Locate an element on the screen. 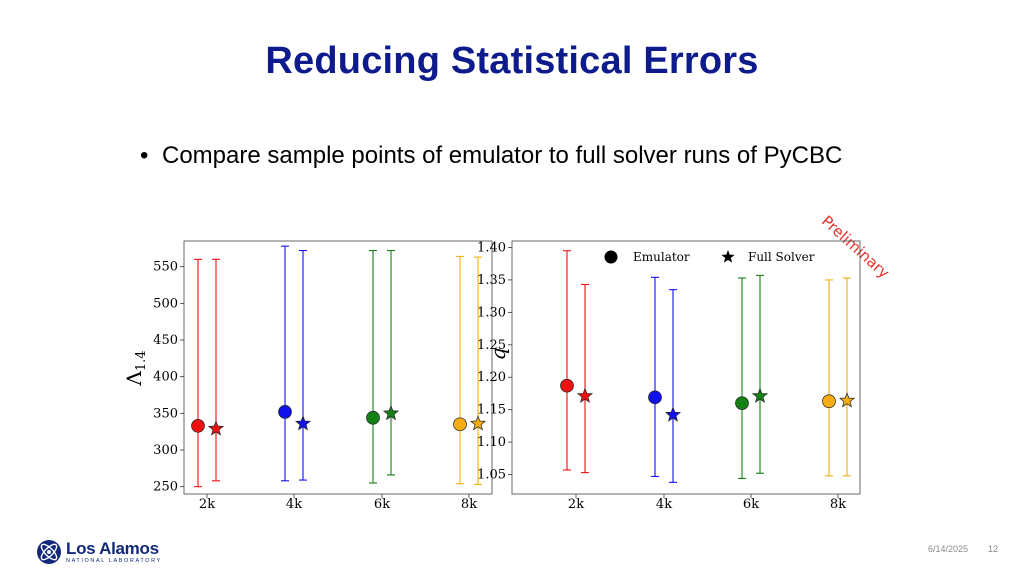 Image resolution: width=1024 pixels, height=576 pixels. legend-star-marker is located at coordinates (728, 256).